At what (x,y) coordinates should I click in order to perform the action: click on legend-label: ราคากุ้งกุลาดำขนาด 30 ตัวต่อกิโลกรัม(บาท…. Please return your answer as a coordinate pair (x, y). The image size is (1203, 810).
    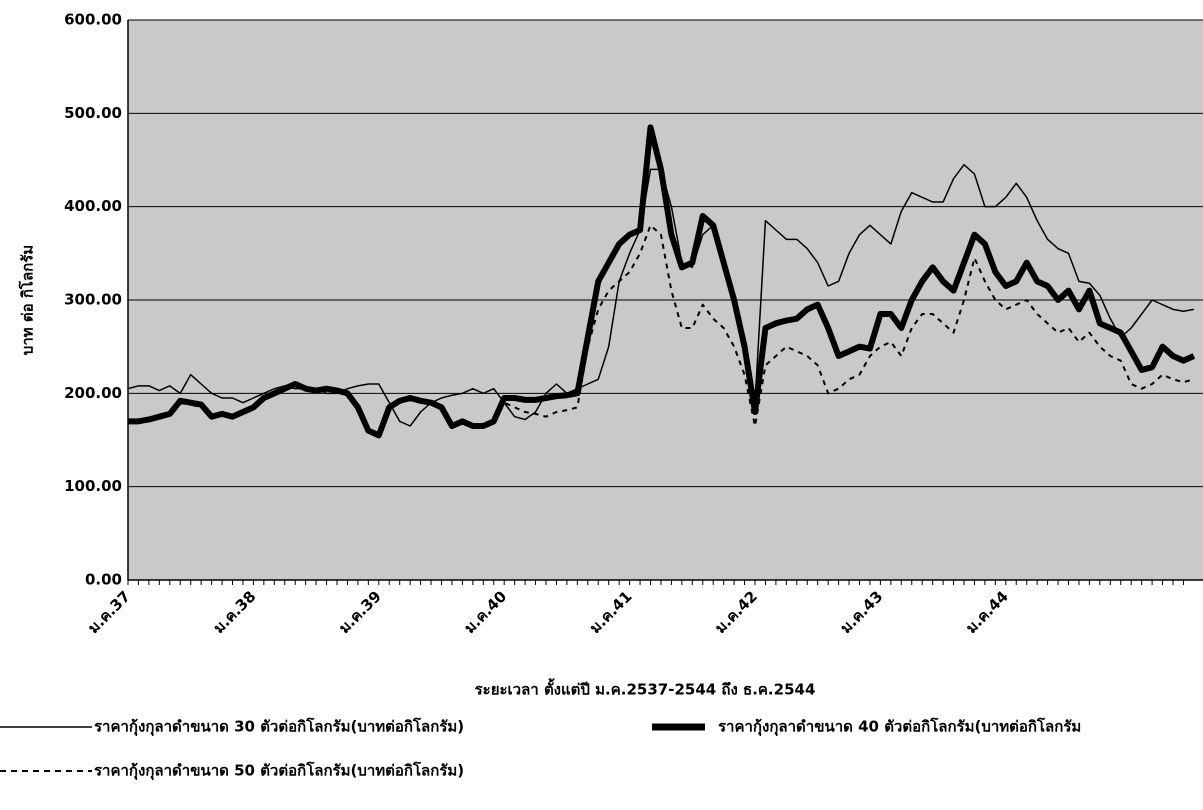
    Looking at the image, I should click on (279, 727).